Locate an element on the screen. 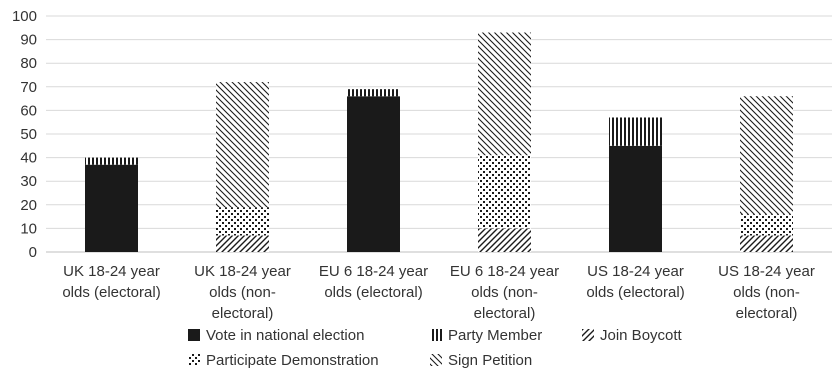 Image resolution: width=836 pixels, height=381 pixels. y-tick-label: 40 is located at coordinates (28, 158).